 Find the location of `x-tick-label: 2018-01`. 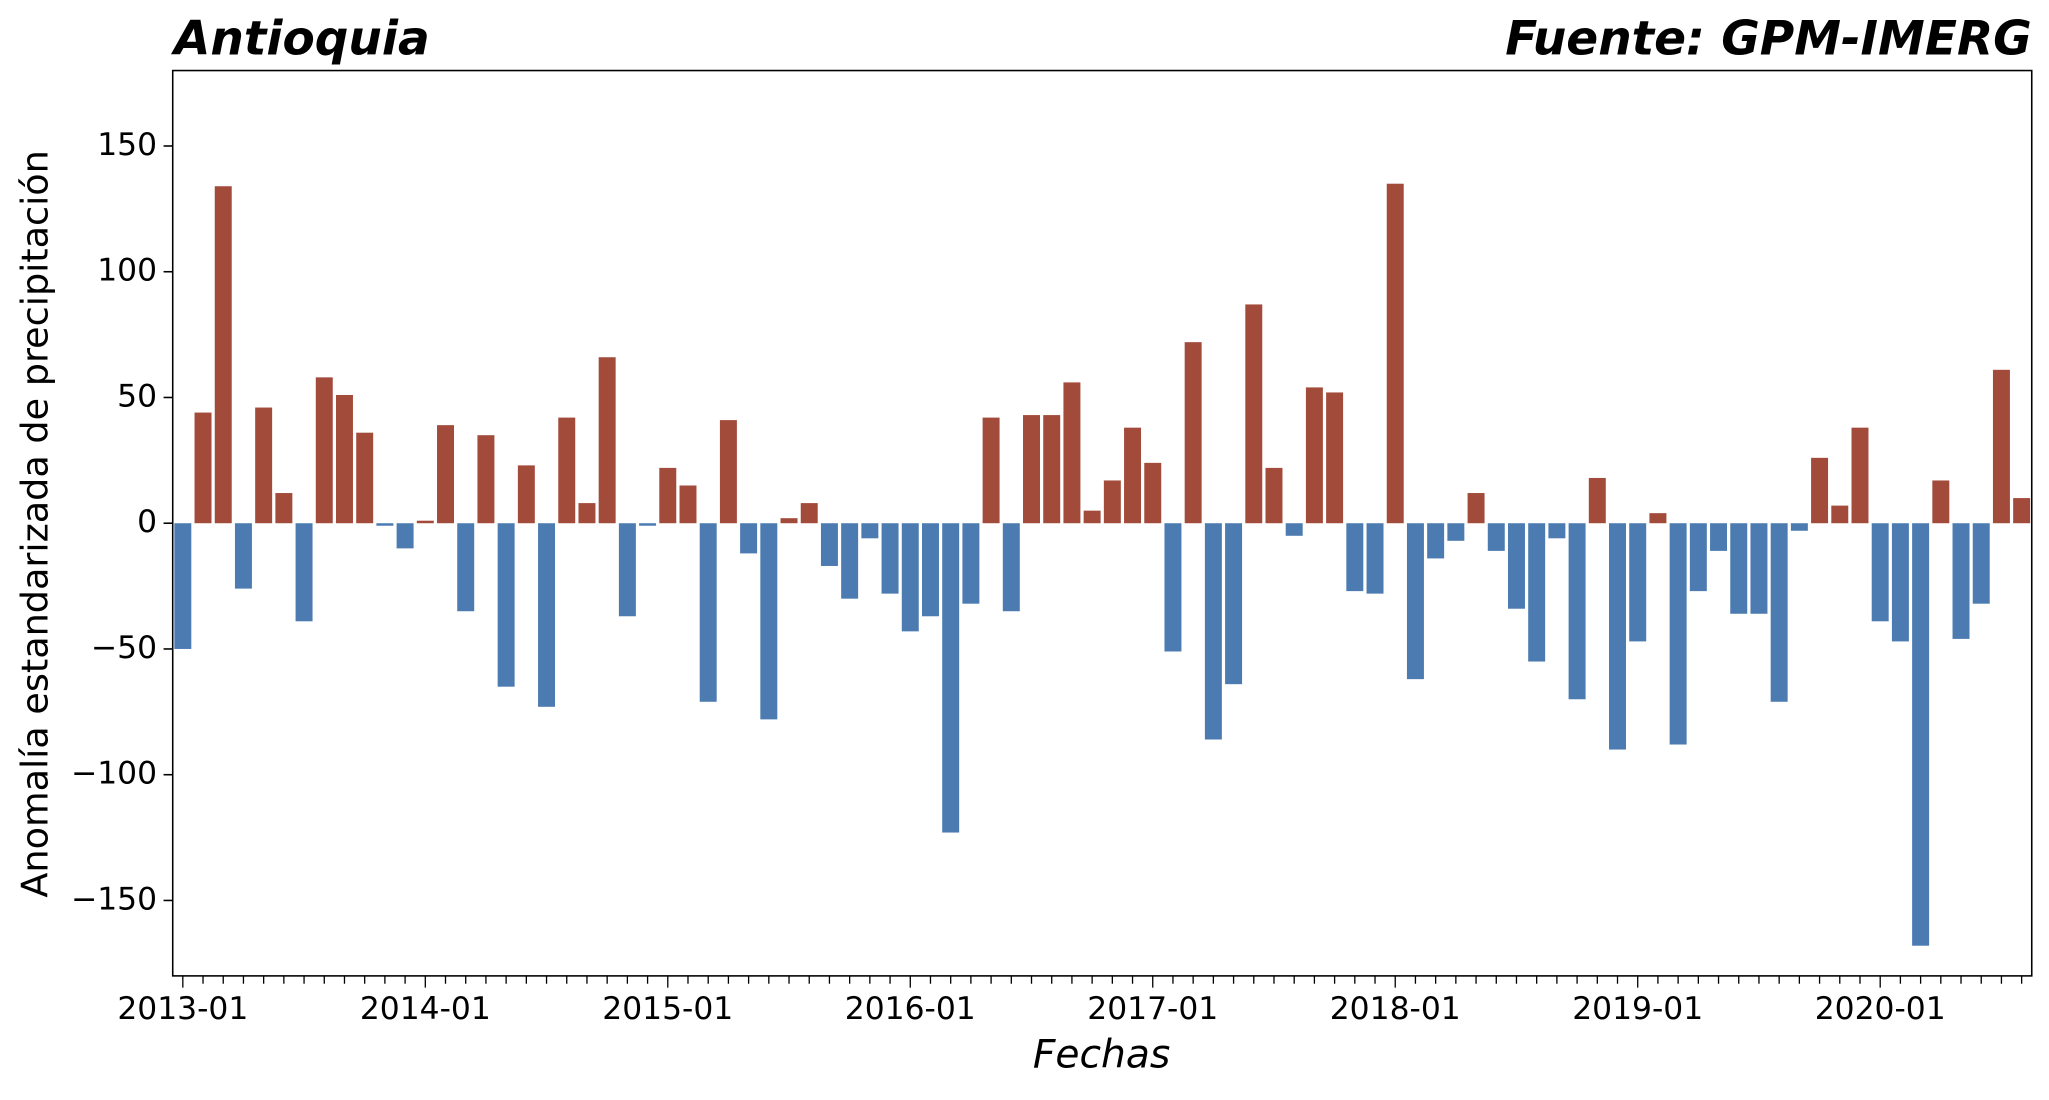

x-tick-label: 2018-01 is located at coordinates (1395, 1009).